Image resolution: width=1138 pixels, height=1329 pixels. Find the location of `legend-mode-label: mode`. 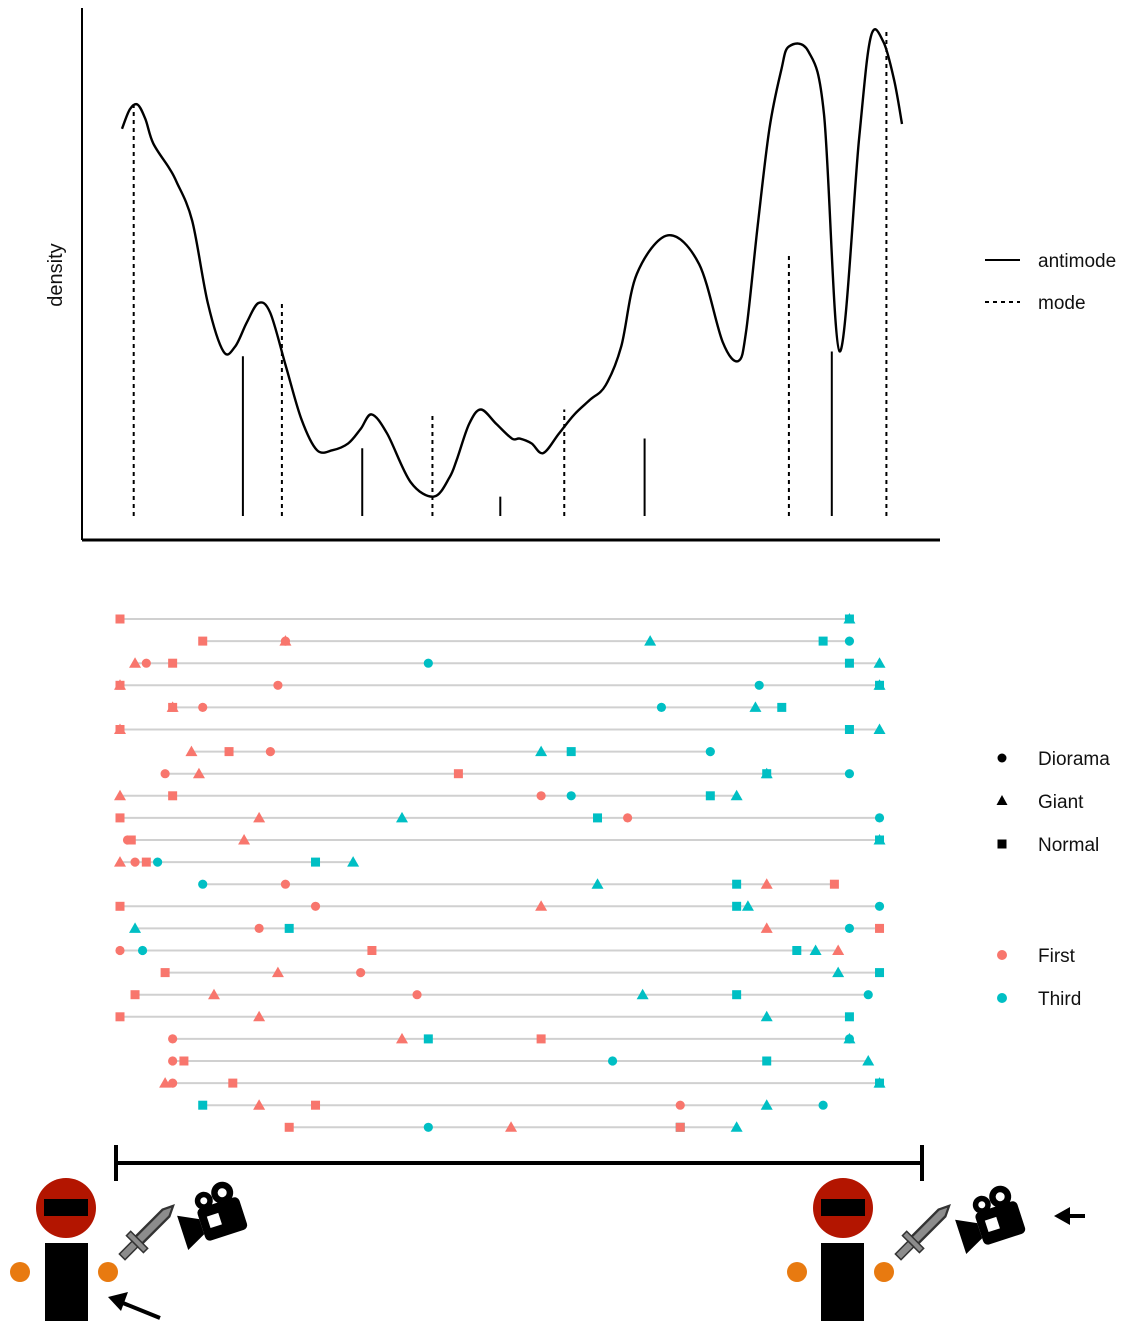

legend-mode-label: mode is located at coordinates (1062, 303).